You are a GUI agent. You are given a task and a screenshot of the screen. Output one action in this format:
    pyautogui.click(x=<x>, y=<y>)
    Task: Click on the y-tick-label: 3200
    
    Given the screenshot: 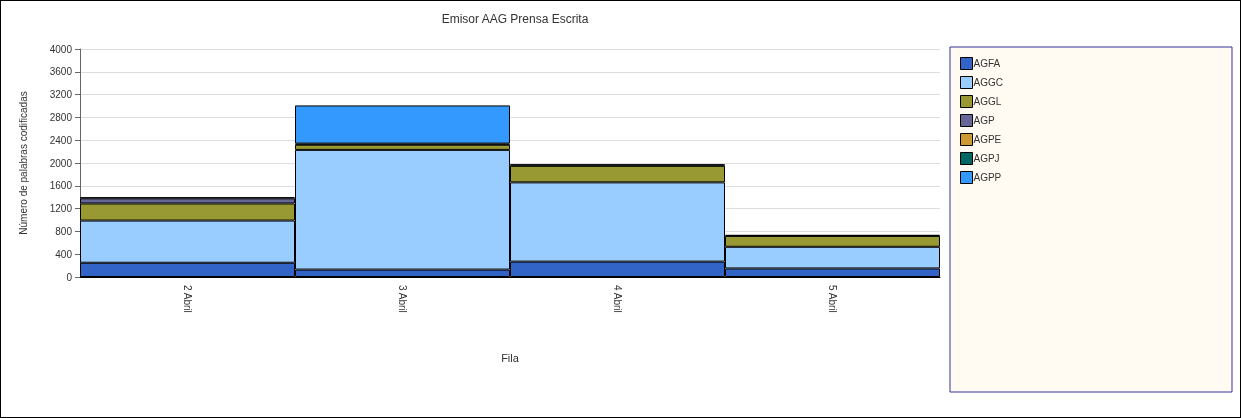 What is the action you would take?
    pyautogui.click(x=61, y=95)
    